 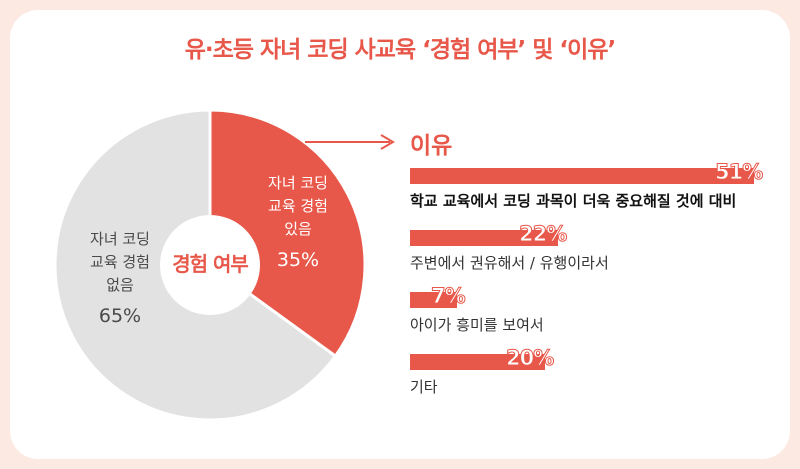 What do you see at coordinates (477, 325) in the screenshot?
I see `bar-category-label: 아이가 흥미를 보여서` at bounding box center [477, 325].